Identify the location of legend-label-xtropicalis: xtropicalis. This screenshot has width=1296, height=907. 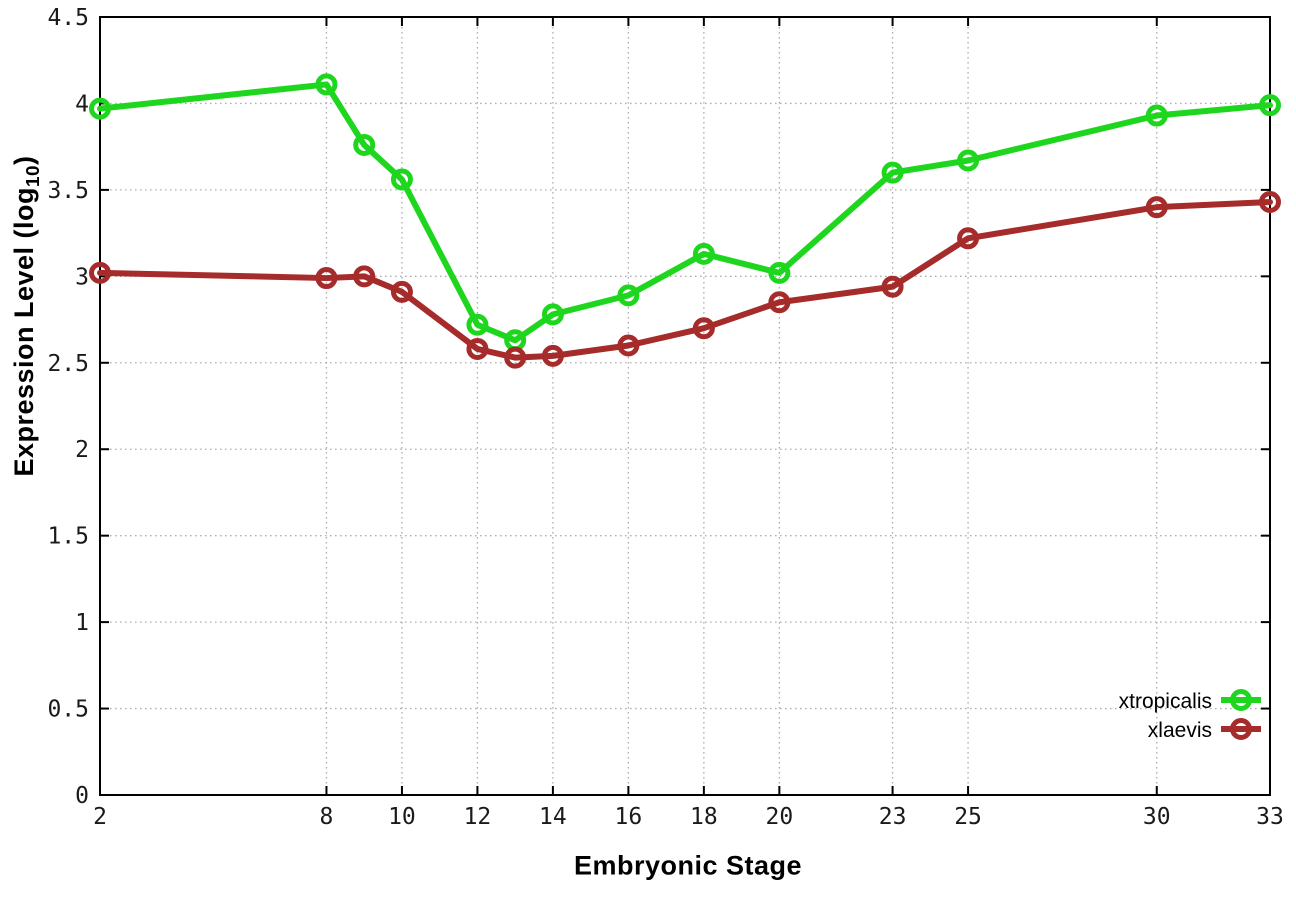
(1165, 701).